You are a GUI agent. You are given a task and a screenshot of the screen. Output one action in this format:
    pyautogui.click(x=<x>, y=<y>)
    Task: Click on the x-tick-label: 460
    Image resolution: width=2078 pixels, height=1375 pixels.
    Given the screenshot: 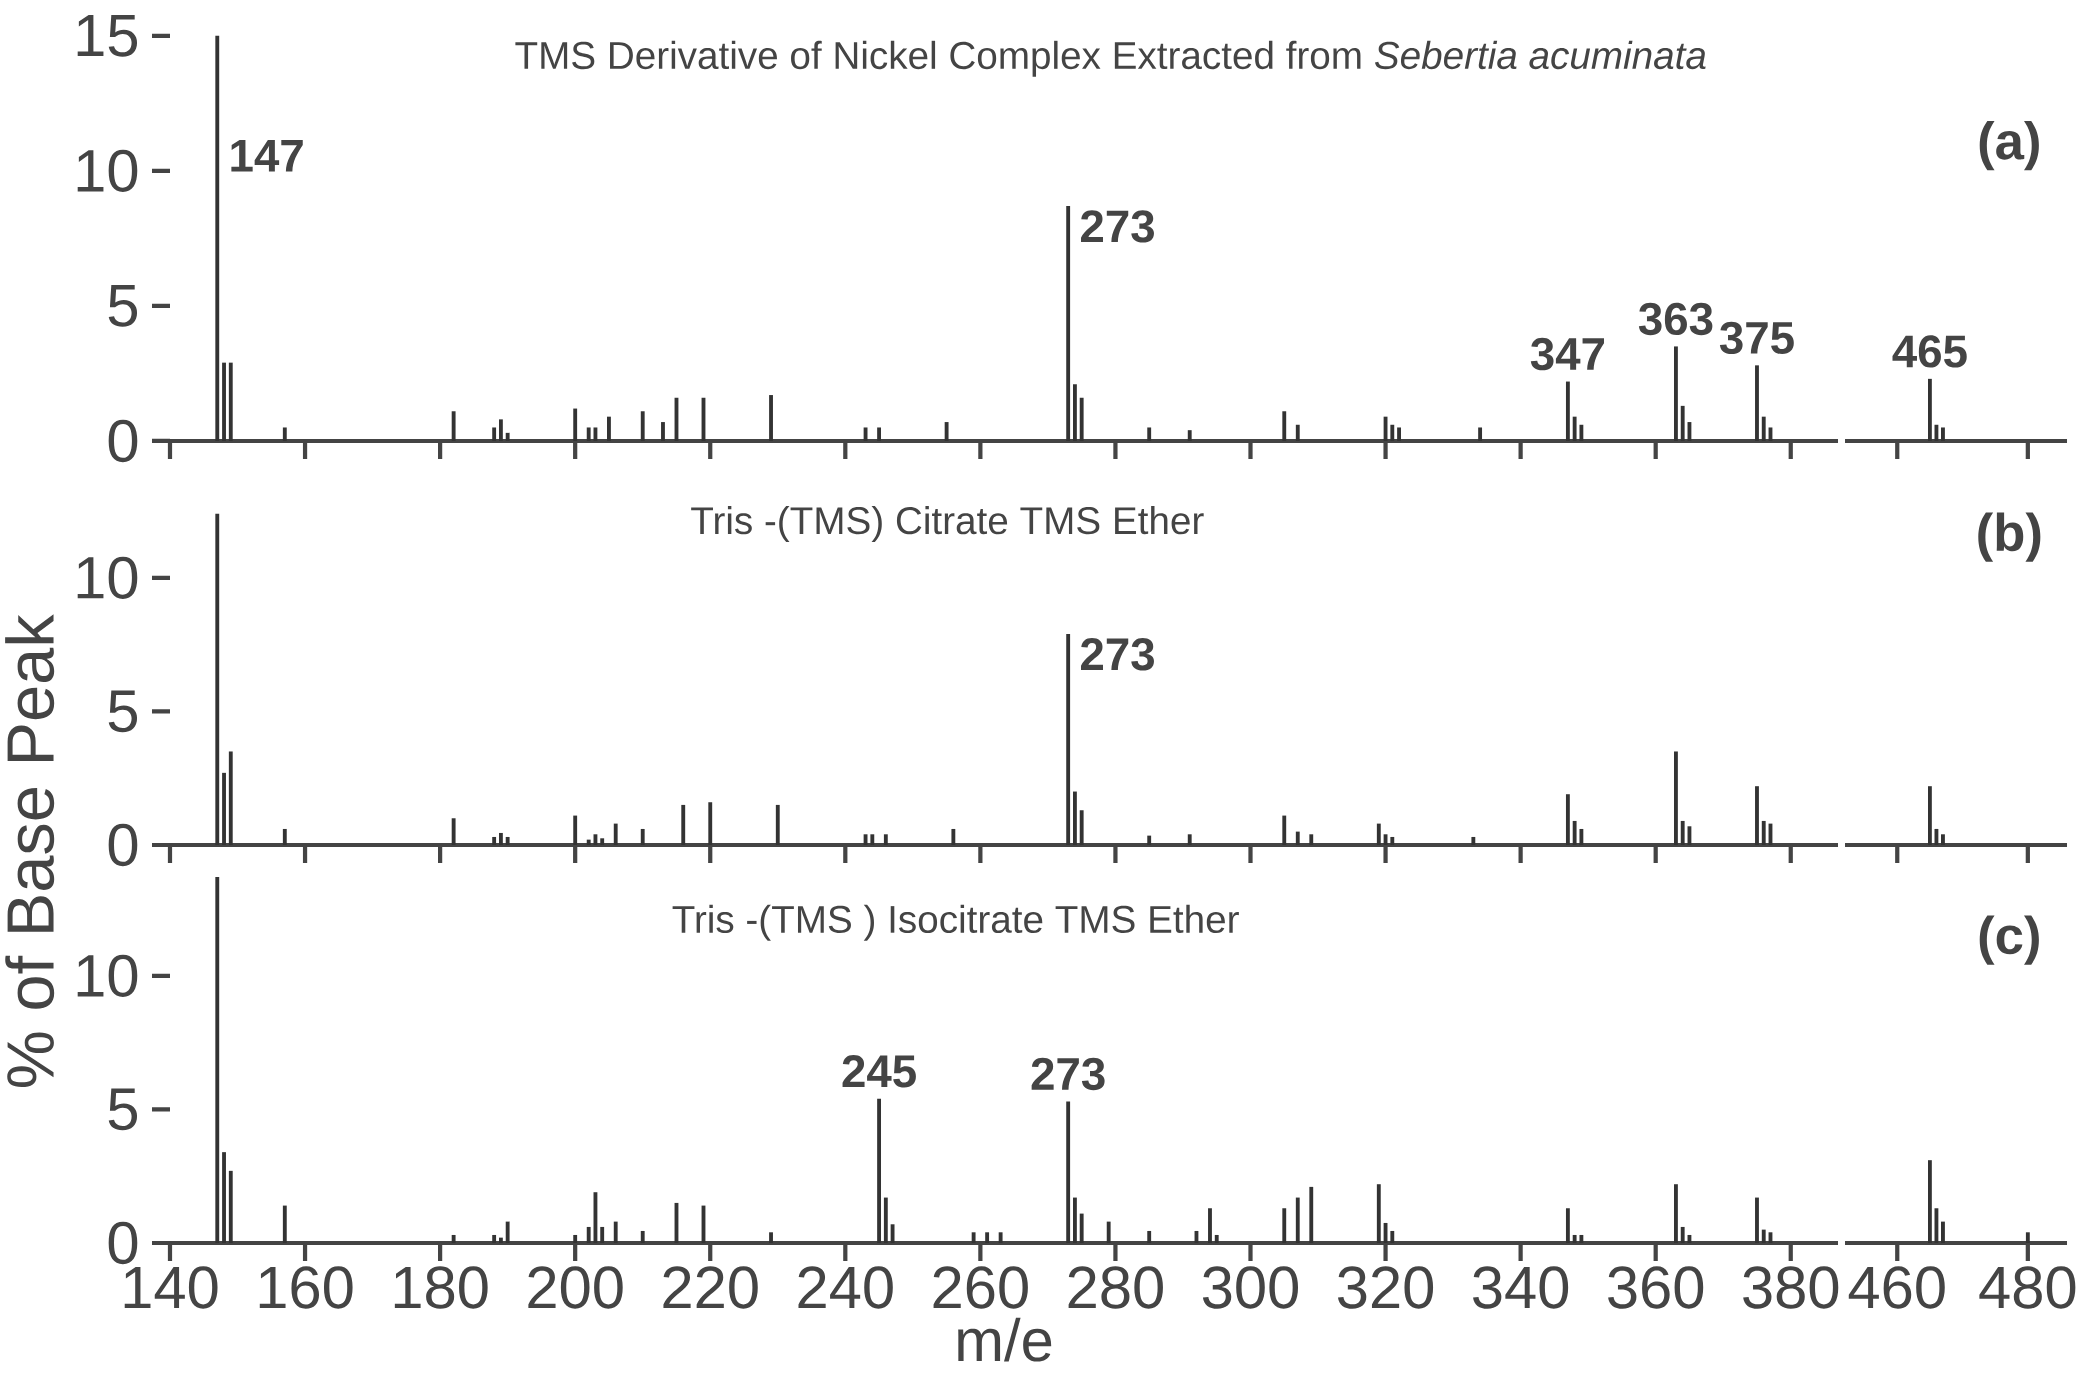 What is the action you would take?
    pyautogui.click(x=1896, y=1287)
    